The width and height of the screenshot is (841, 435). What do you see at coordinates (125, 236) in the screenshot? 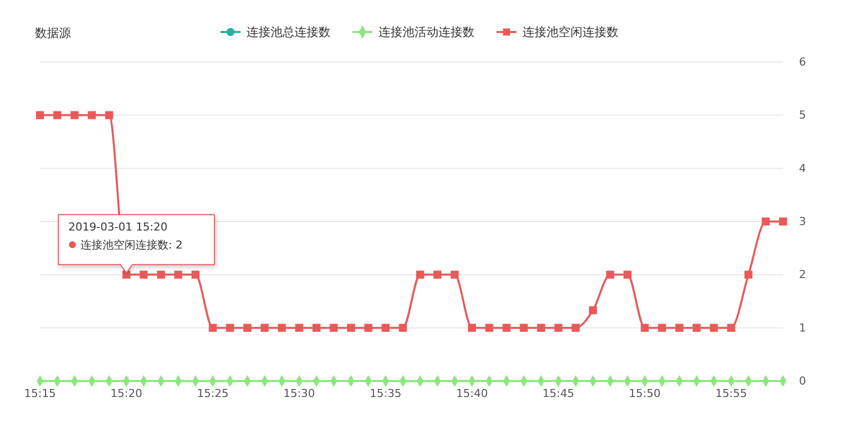
I see `annotation: 2019-03-01 15:20 连接池空闲连接数: 2` at bounding box center [125, 236].